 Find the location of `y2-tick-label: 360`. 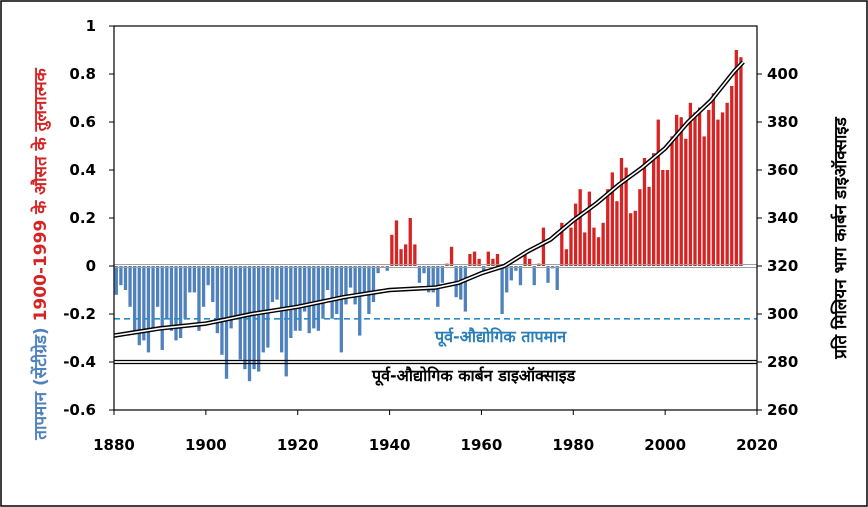

y2-tick-label: 360 is located at coordinates (782, 170).